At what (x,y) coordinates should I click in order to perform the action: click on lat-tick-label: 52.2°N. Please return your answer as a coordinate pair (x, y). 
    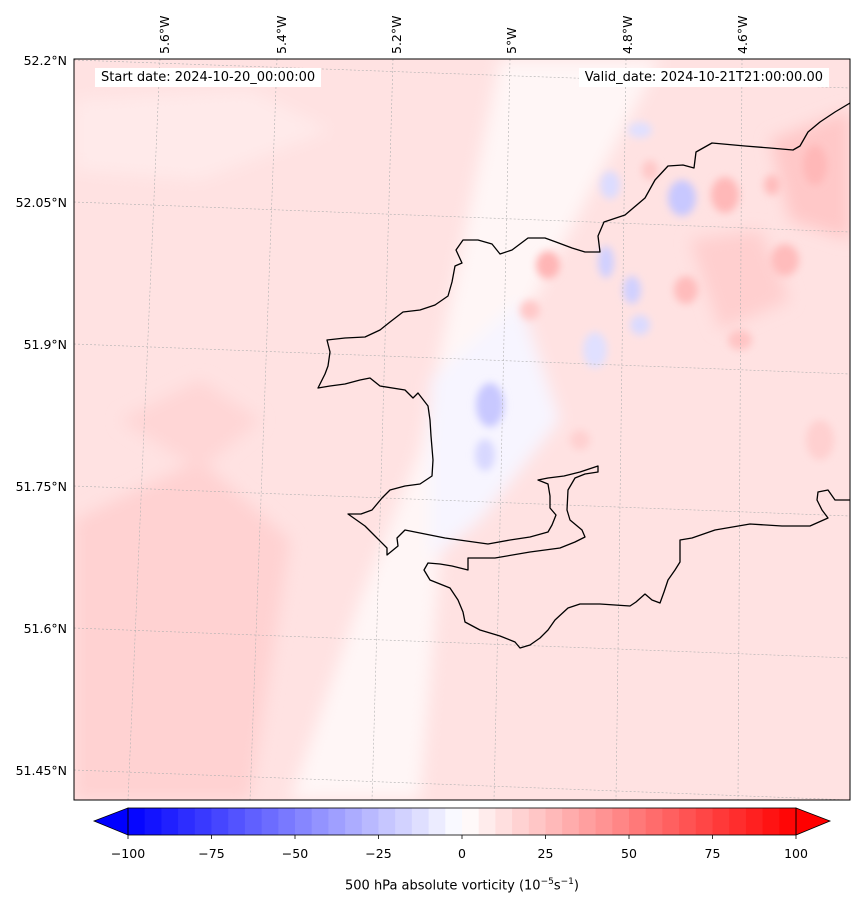
    Looking at the image, I should click on (45, 60).